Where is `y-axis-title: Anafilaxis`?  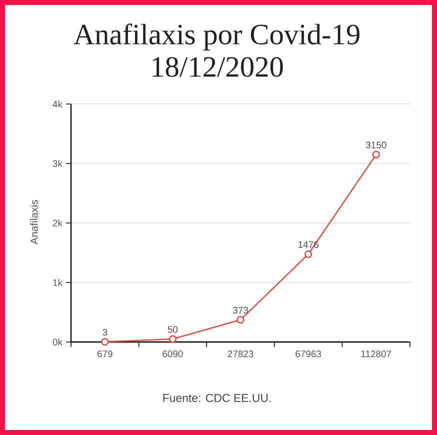
y-axis-title: Anafilaxis is located at coordinates (34, 222).